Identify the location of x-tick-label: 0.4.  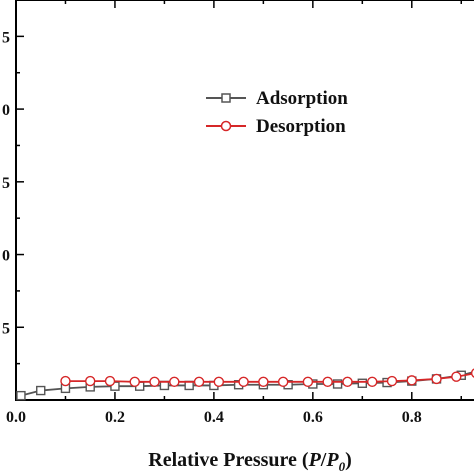
(214, 417).